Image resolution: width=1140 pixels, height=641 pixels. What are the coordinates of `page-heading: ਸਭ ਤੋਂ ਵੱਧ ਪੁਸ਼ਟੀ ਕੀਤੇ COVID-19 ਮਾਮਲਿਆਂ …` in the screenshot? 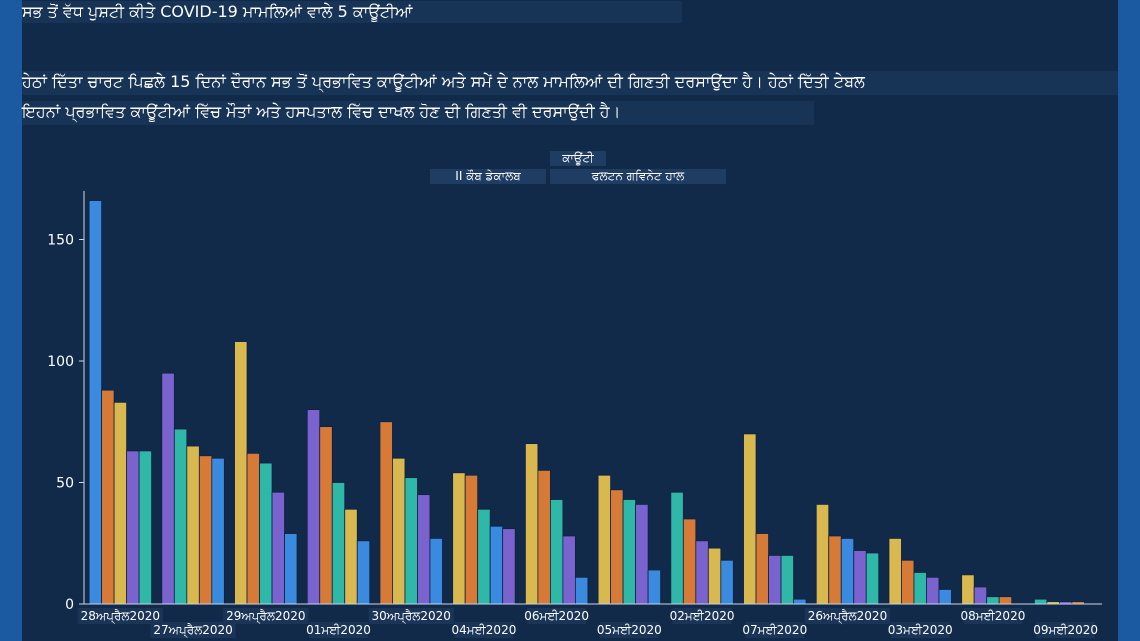 It's located at (352, 12).